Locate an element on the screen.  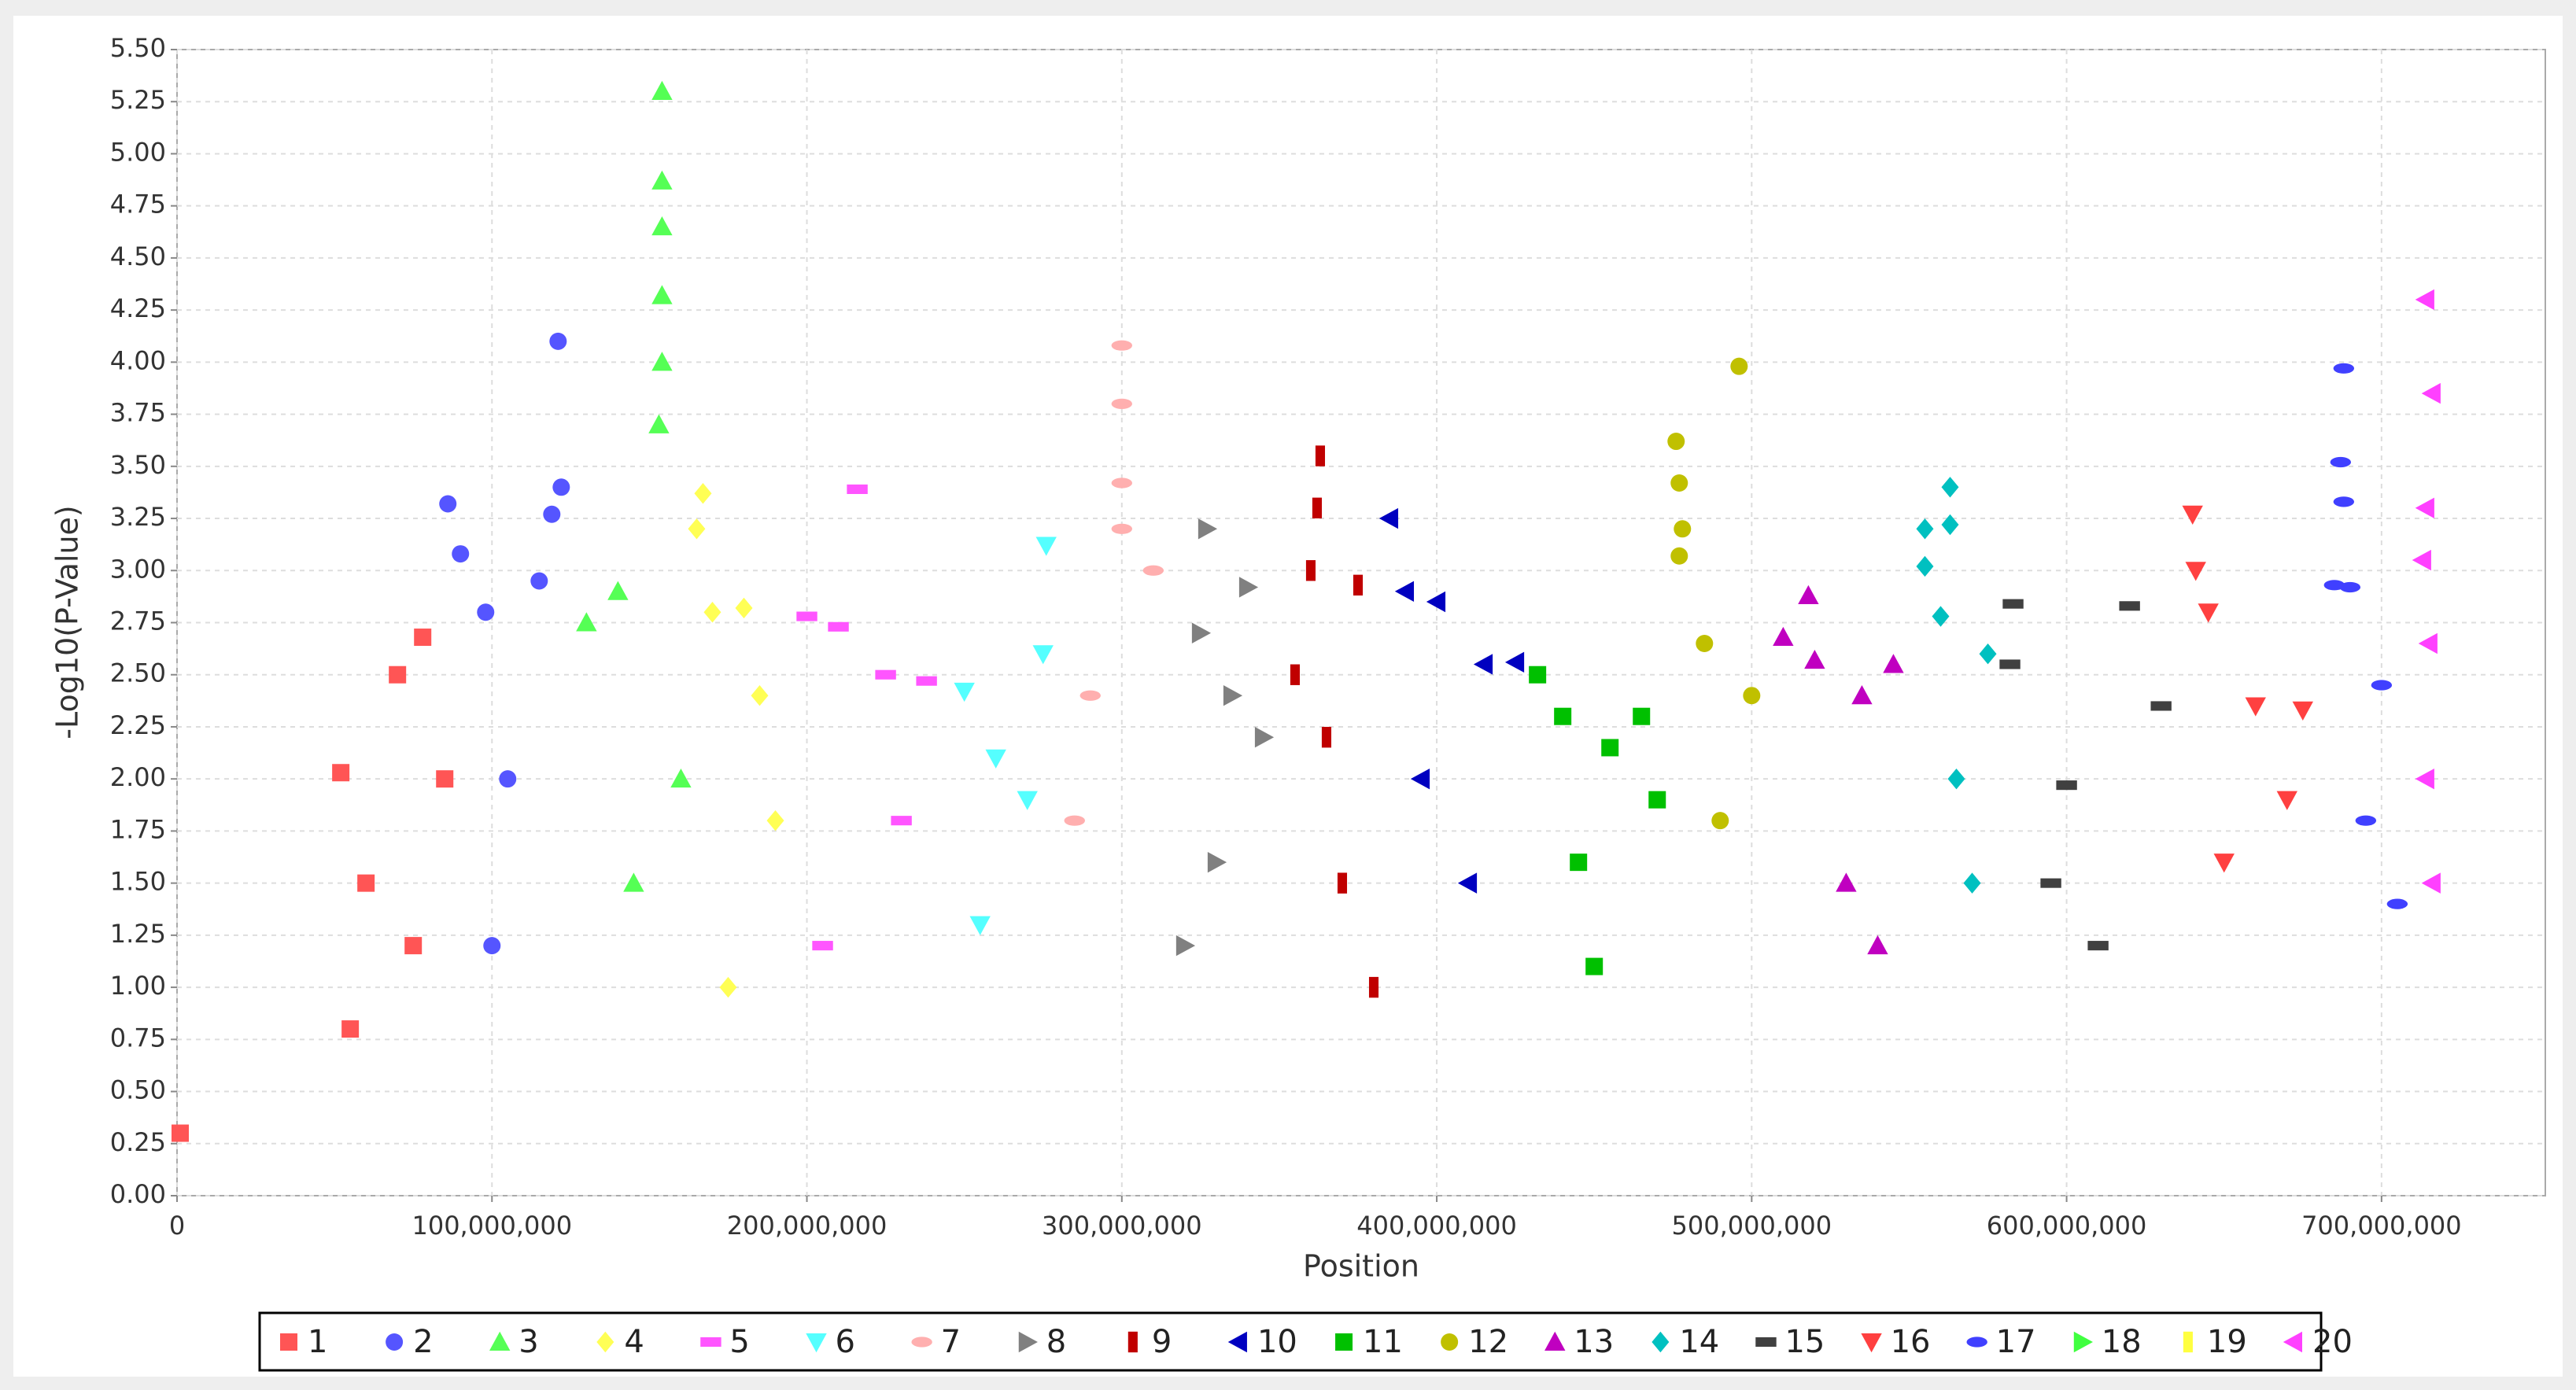
x-tick-label: 0 is located at coordinates (177, 1226).